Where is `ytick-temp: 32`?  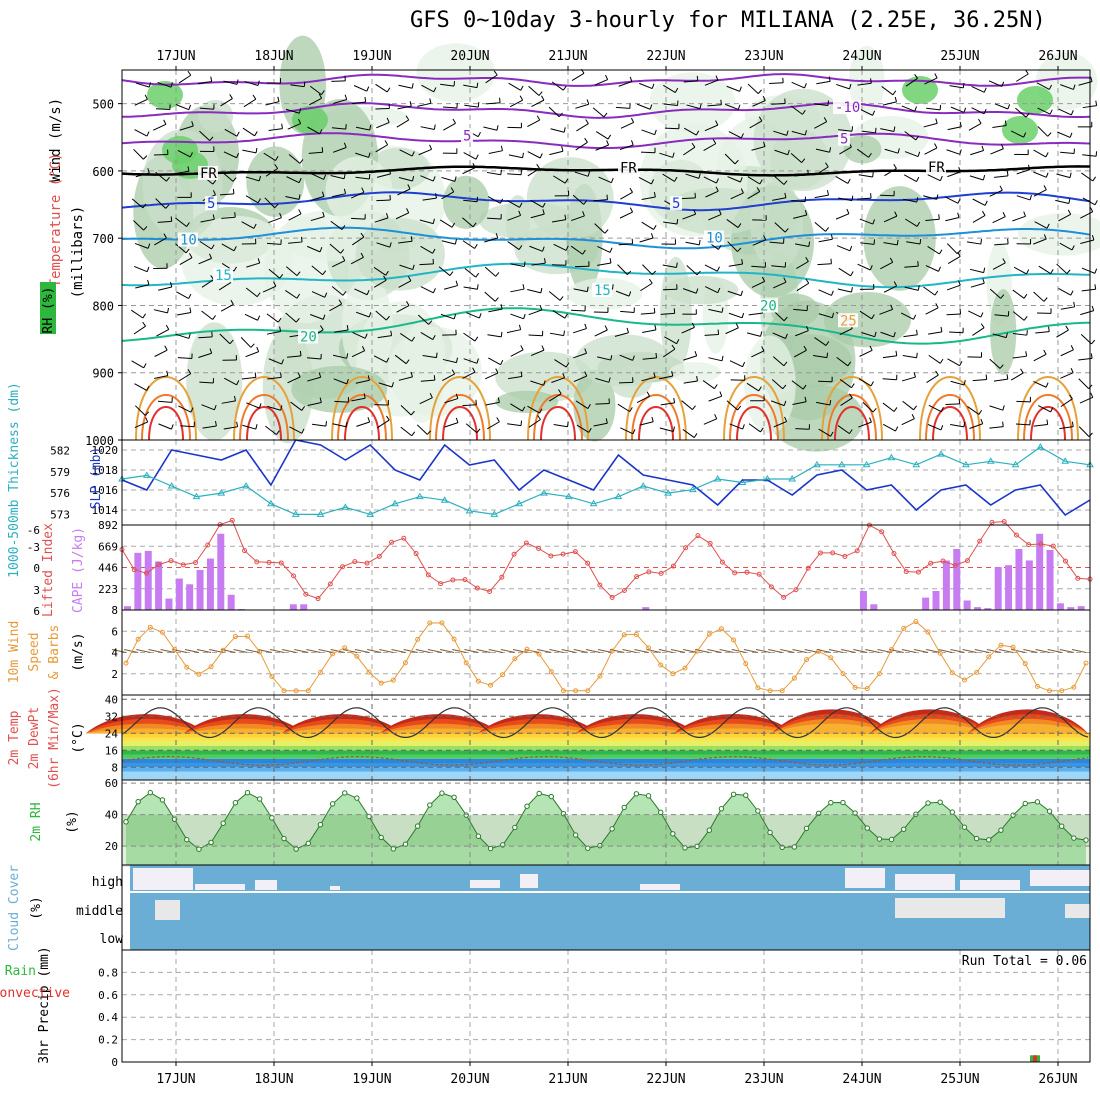 ytick-temp: 32 is located at coordinates (111, 716).